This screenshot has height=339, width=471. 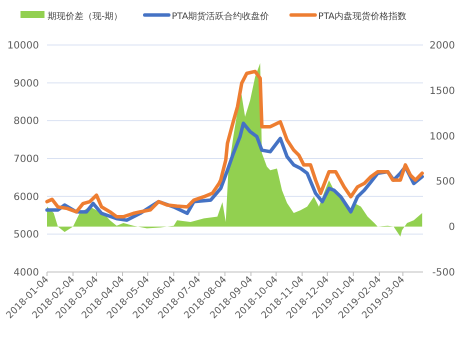 I want to click on legend-label: PTA内盘现货价格指数, so click(x=362, y=16).